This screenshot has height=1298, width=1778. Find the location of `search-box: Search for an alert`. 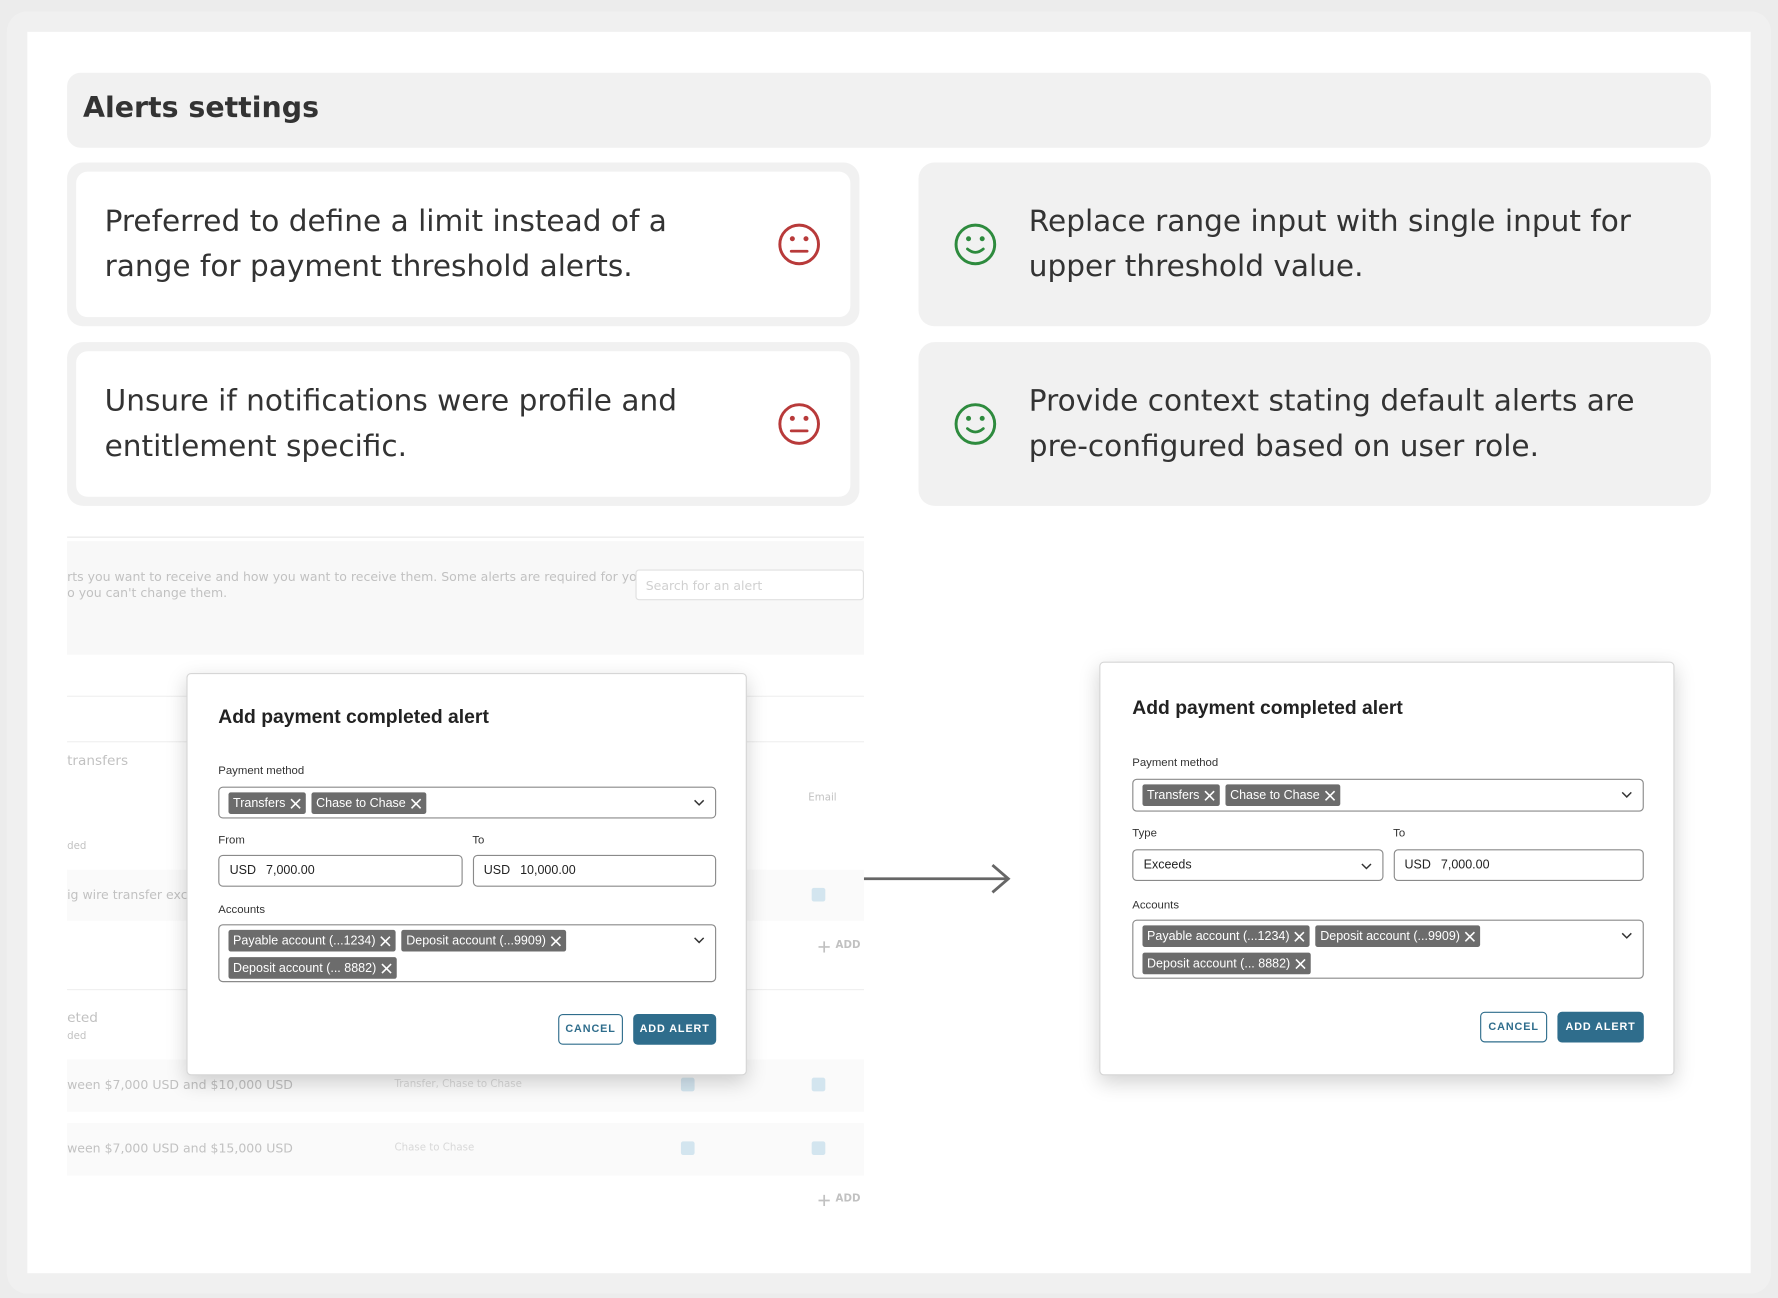

search-box: Search for an alert is located at coordinates (749, 585).